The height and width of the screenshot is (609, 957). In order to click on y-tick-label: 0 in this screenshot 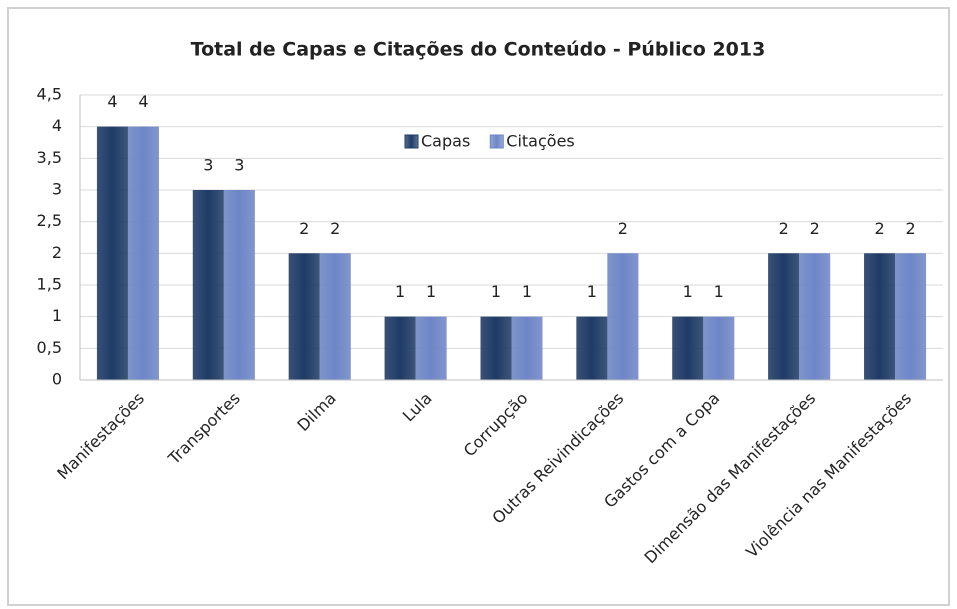, I will do `click(57, 379)`.